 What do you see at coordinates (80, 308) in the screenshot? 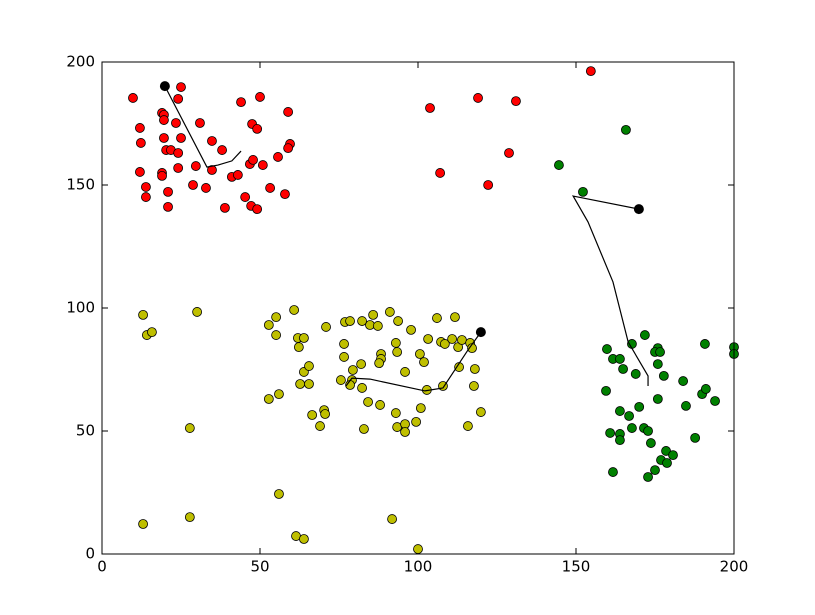
I see `y-tick-label: 100` at bounding box center [80, 308].